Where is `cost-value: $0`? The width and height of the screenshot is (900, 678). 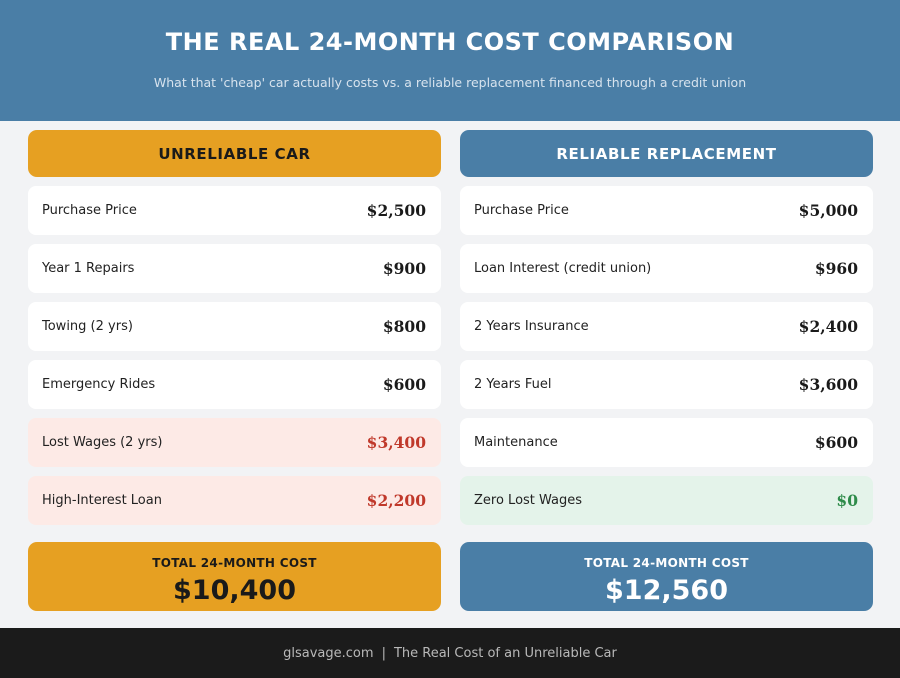
cost-value: $0 is located at coordinates (847, 500).